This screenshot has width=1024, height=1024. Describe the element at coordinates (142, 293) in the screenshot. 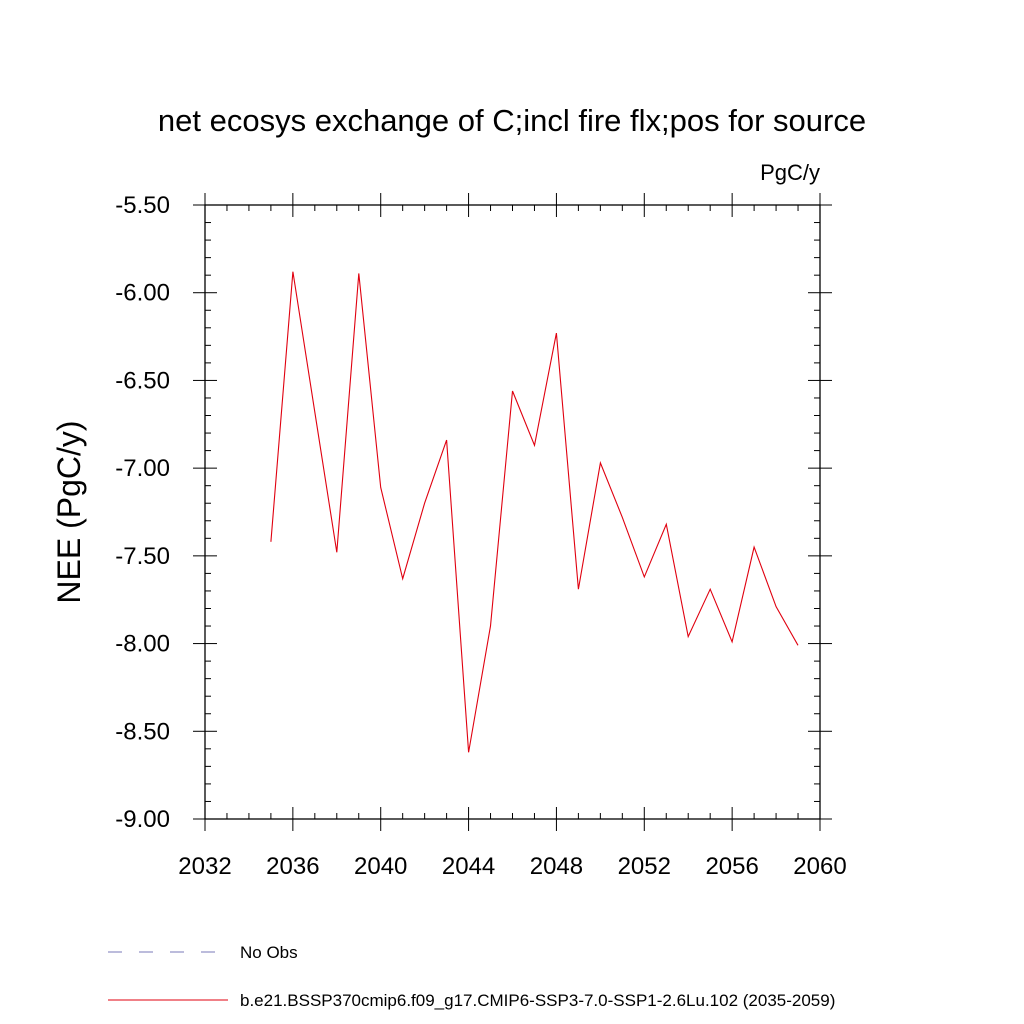

I see `y-tick-label: -6.00` at that location.